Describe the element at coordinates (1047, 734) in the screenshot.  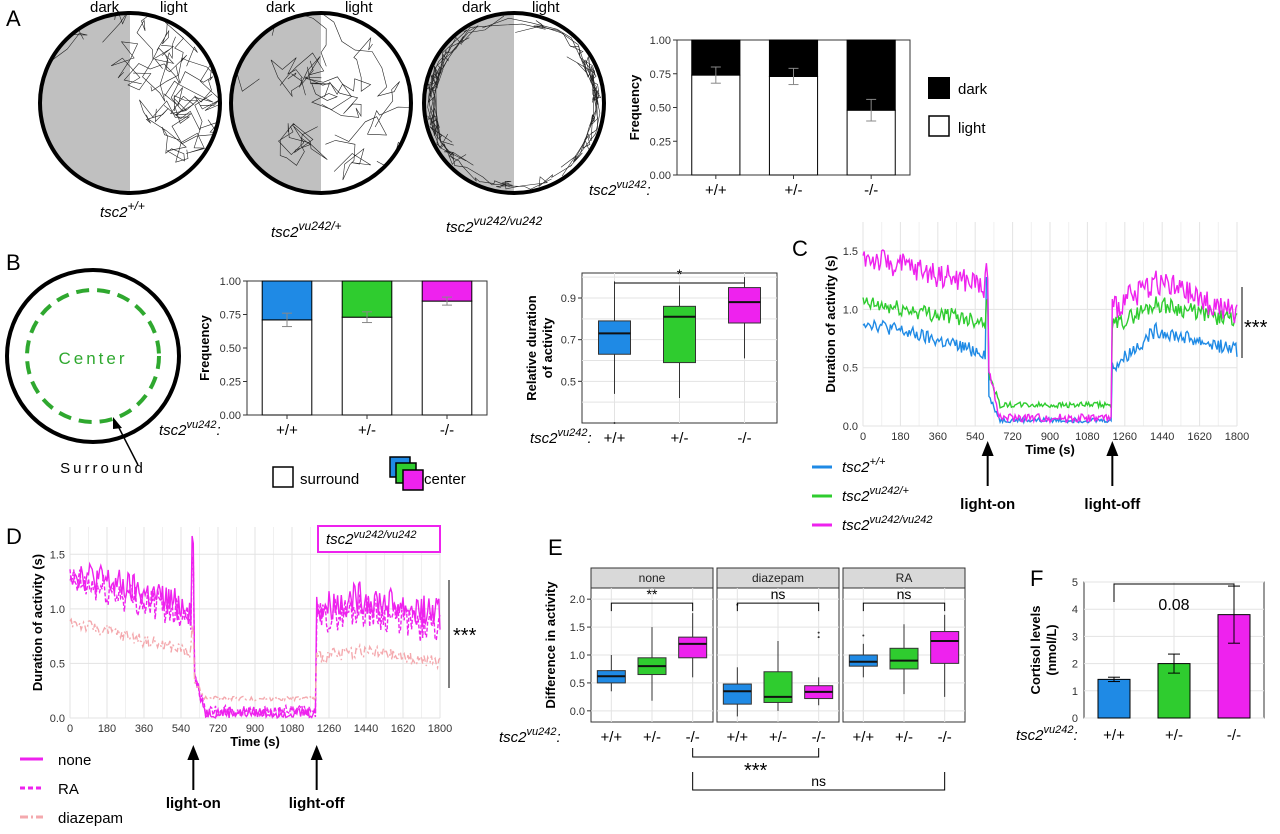
I see `chart-f-xlabel: tsc2vu242:` at that location.